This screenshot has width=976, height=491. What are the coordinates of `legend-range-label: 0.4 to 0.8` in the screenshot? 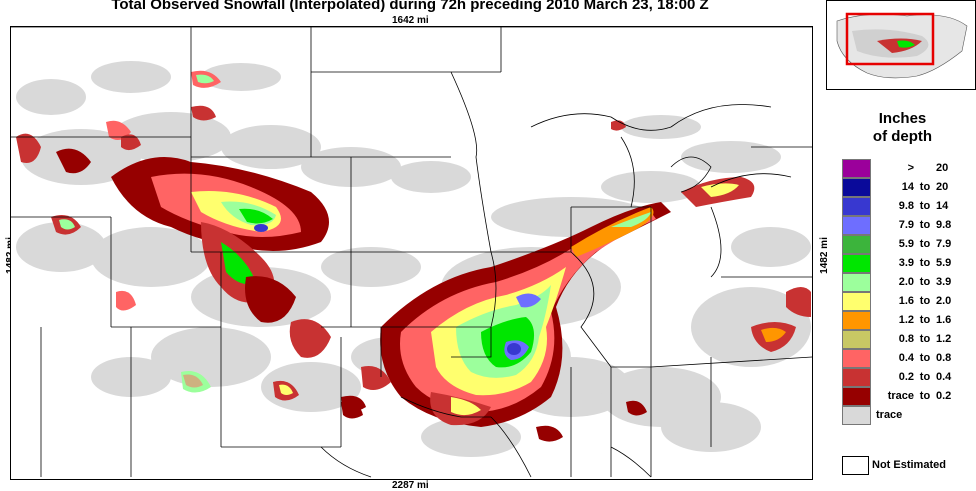 It's located at (922, 358).